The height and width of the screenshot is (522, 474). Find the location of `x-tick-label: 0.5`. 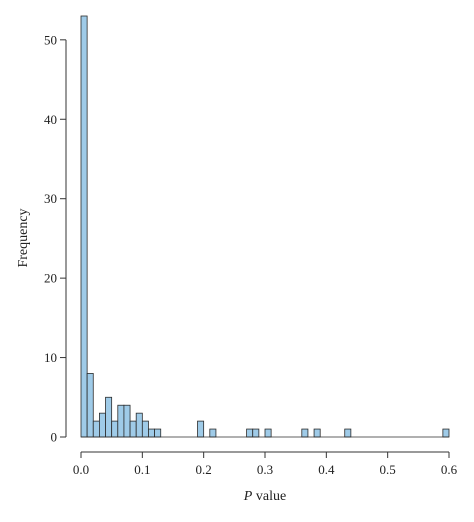

x-tick-label: 0.5 is located at coordinates (388, 469).